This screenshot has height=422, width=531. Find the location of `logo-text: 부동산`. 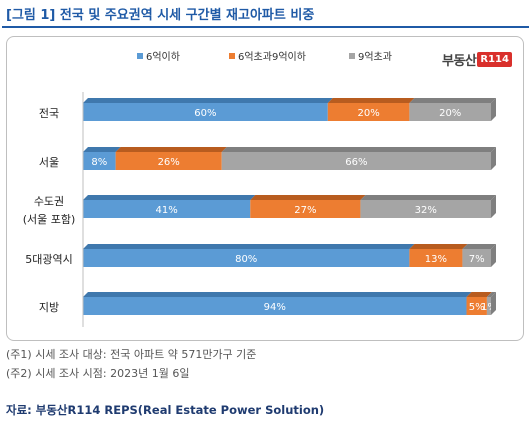

logo-text: 부동산 is located at coordinates (459, 61).